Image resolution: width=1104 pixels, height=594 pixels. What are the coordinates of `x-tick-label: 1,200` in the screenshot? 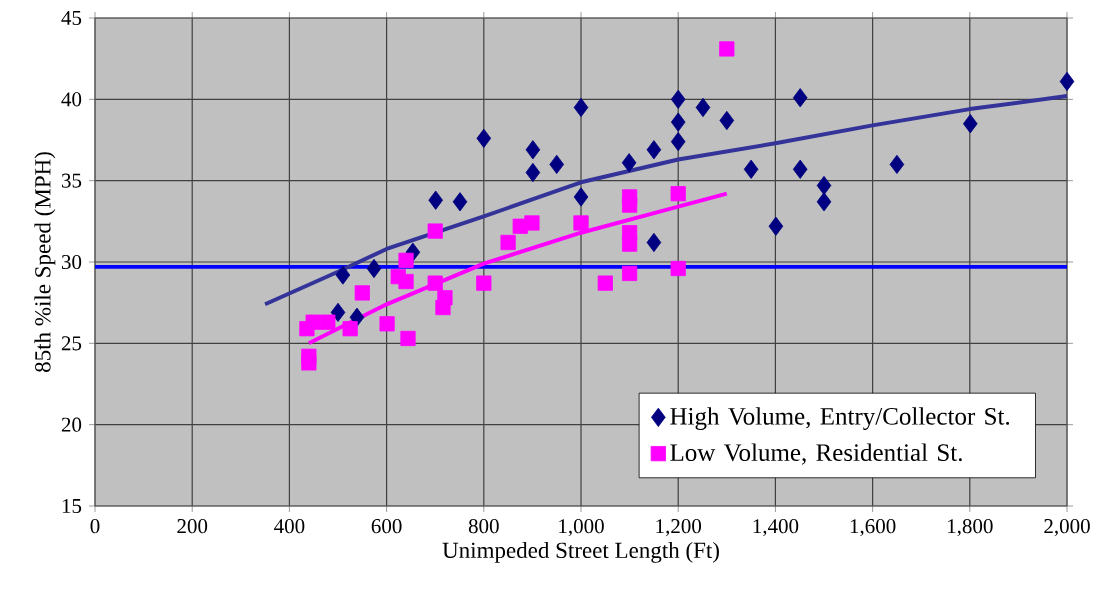 It's located at (679, 528).